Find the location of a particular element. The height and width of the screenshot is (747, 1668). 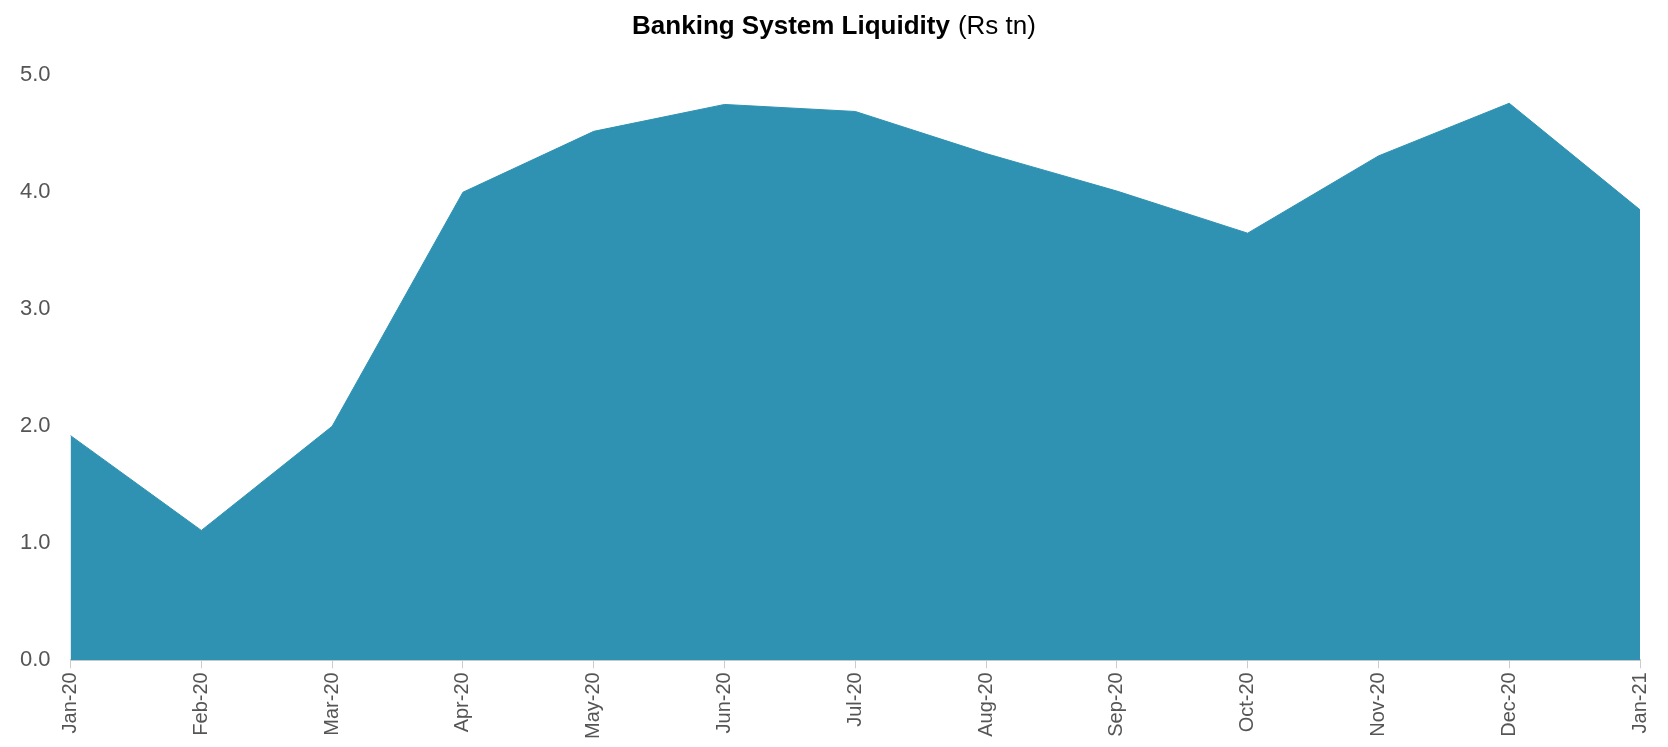

y-tick-label: 0.0 is located at coordinates (35, 659).